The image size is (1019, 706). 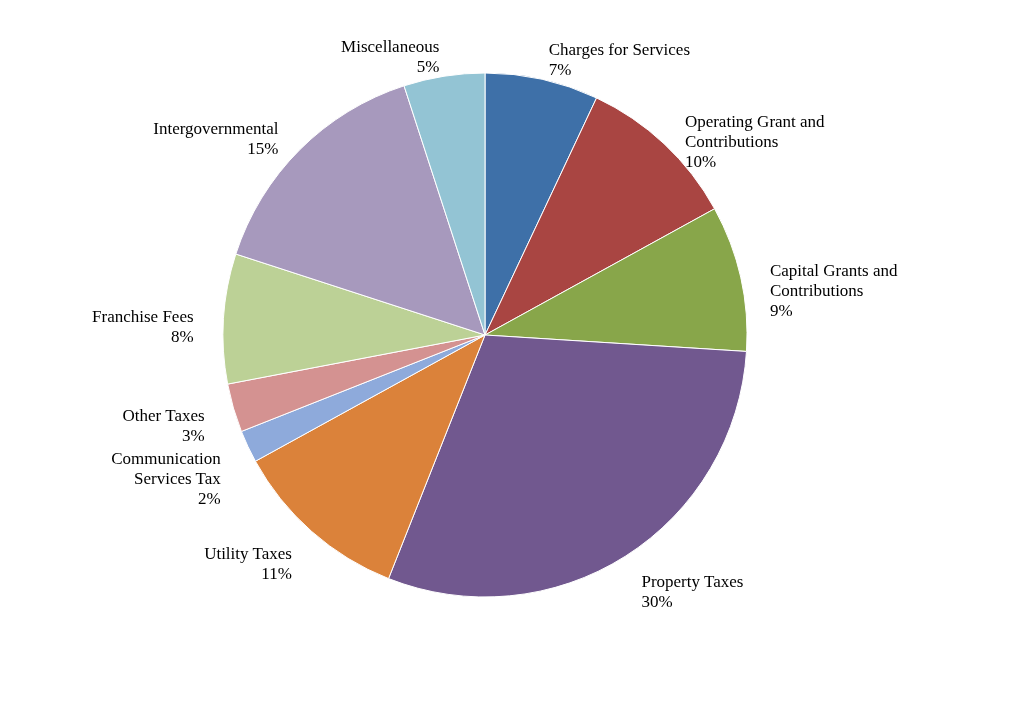 I want to click on data-label: 15%, so click(x=263, y=148).